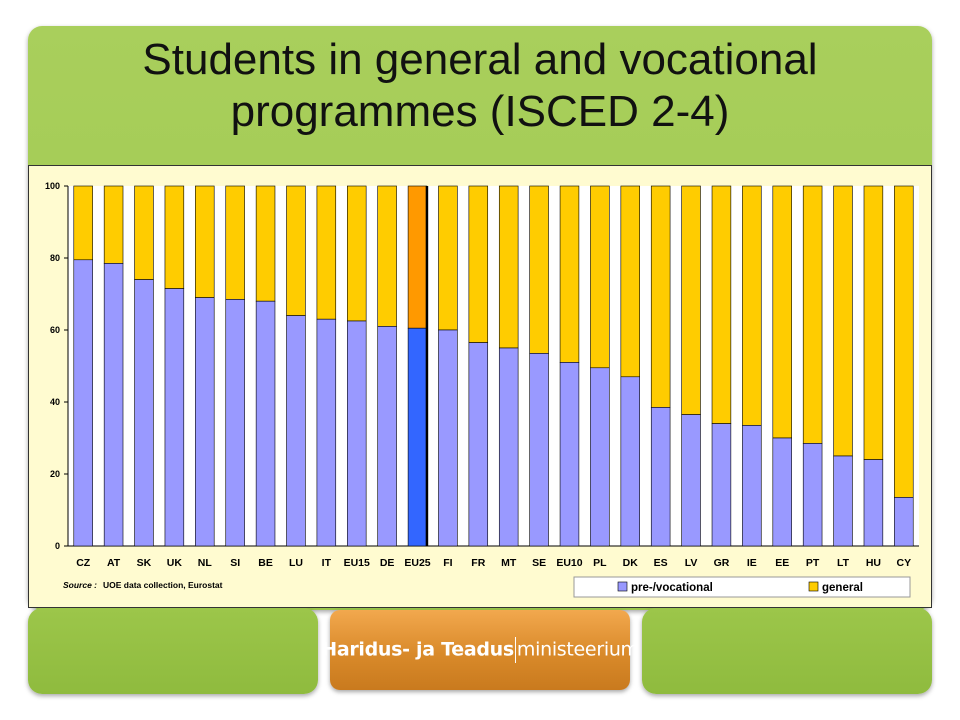 The image size is (960, 720). What do you see at coordinates (721, 485) in the screenshot?
I see `bar-vocational-gr` at bounding box center [721, 485].